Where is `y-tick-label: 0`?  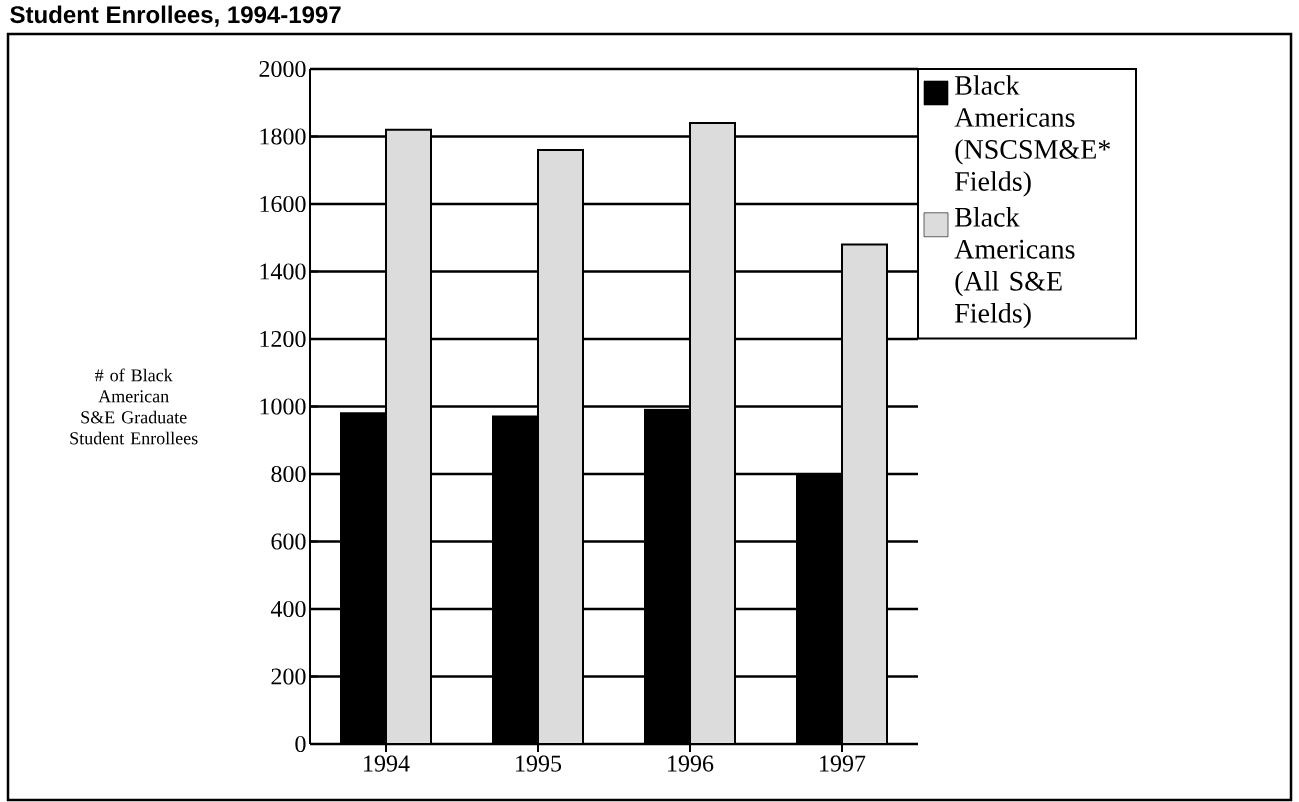
y-tick-label: 0 is located at coordinates (300, 744).